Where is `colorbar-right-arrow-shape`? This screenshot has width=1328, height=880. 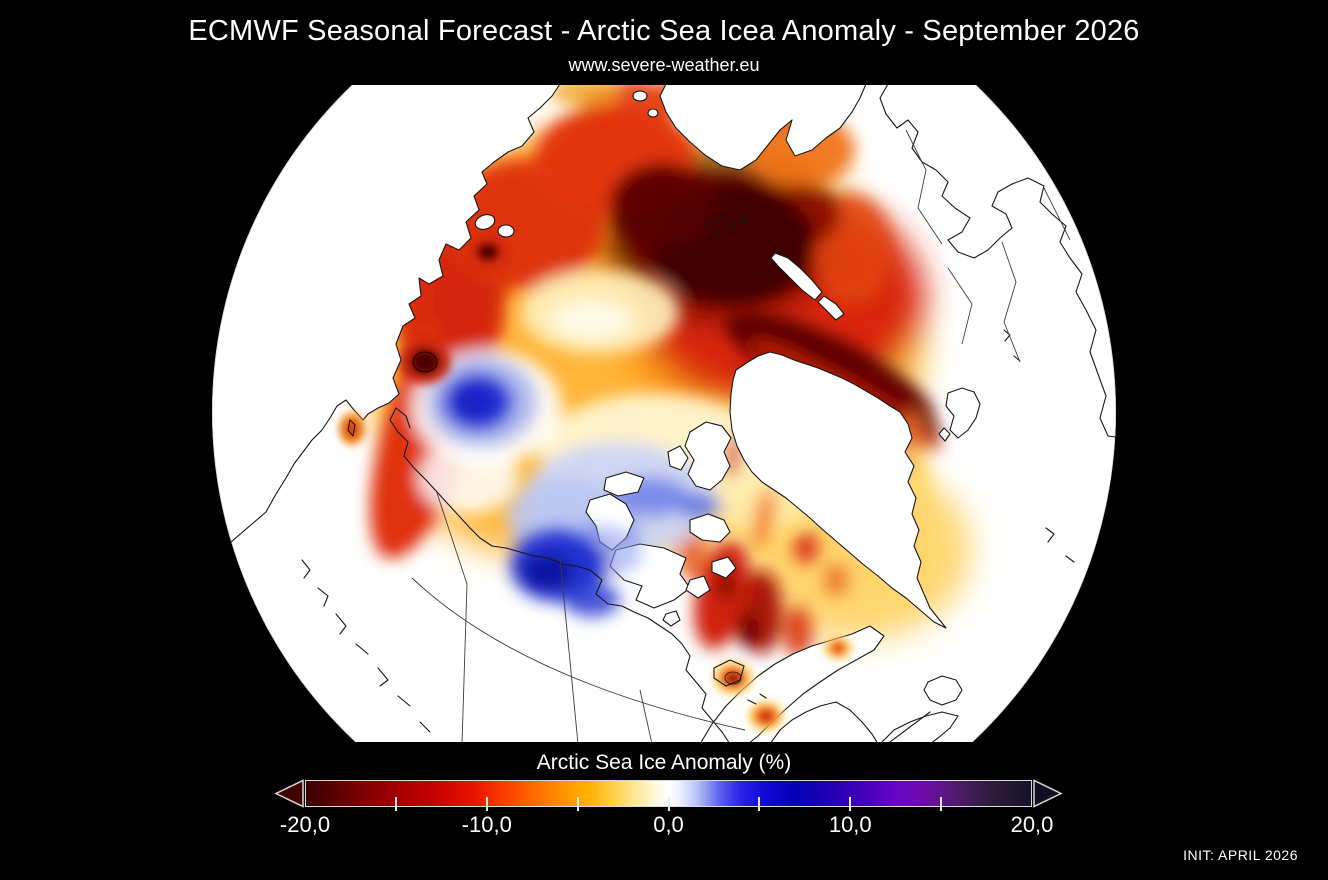 colorbar-right-arrow-shape is located at coordinates (1048, 793).